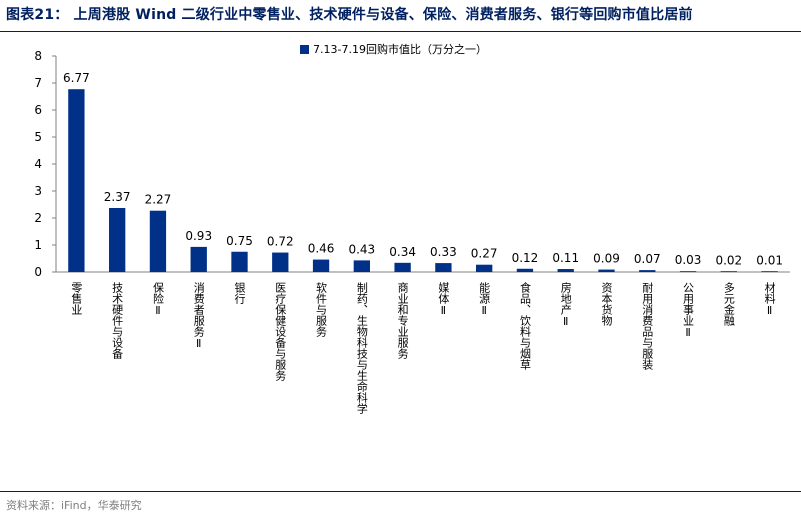  Describe the element at coordinates (400, 491) in the screenshot. I see `footer-rule` at that location.